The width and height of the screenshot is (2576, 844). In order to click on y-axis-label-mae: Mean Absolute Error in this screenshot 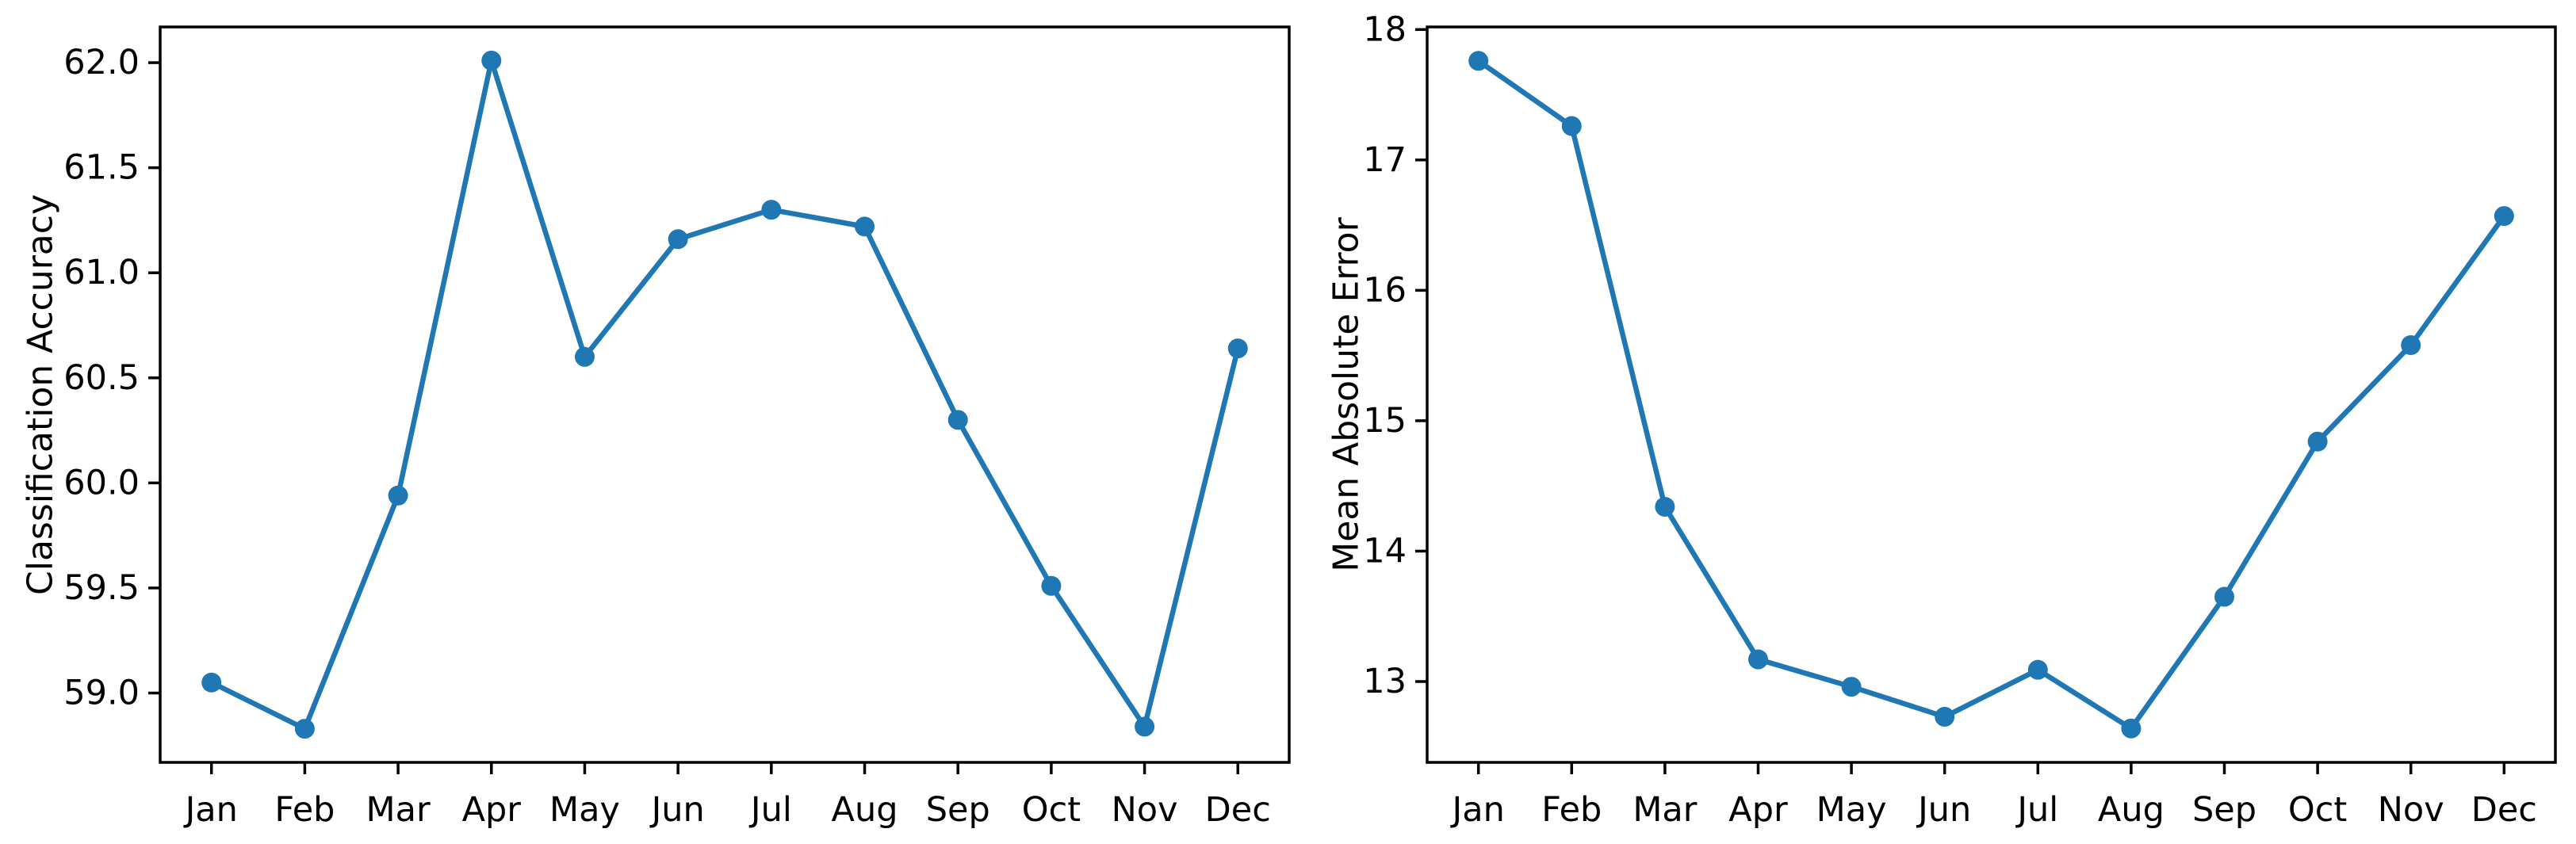, I will do `click(1346, 393)`.